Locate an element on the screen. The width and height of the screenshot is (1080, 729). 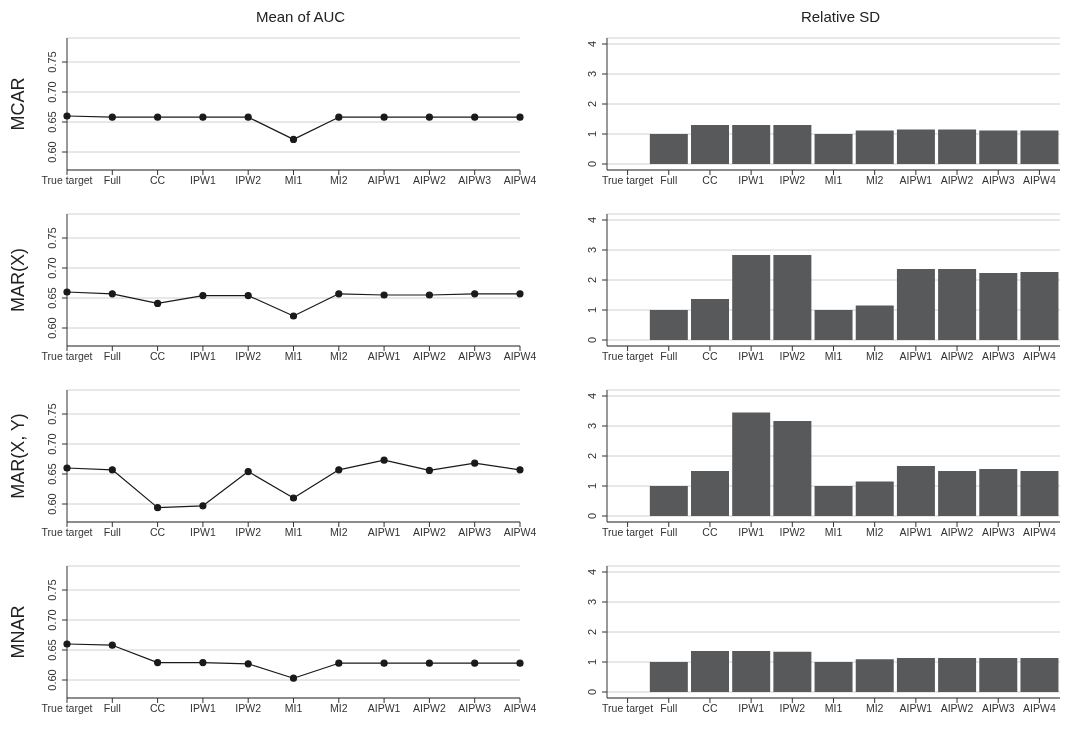
y-axis-title: MAR(X) is located at coordinates (18, 280).